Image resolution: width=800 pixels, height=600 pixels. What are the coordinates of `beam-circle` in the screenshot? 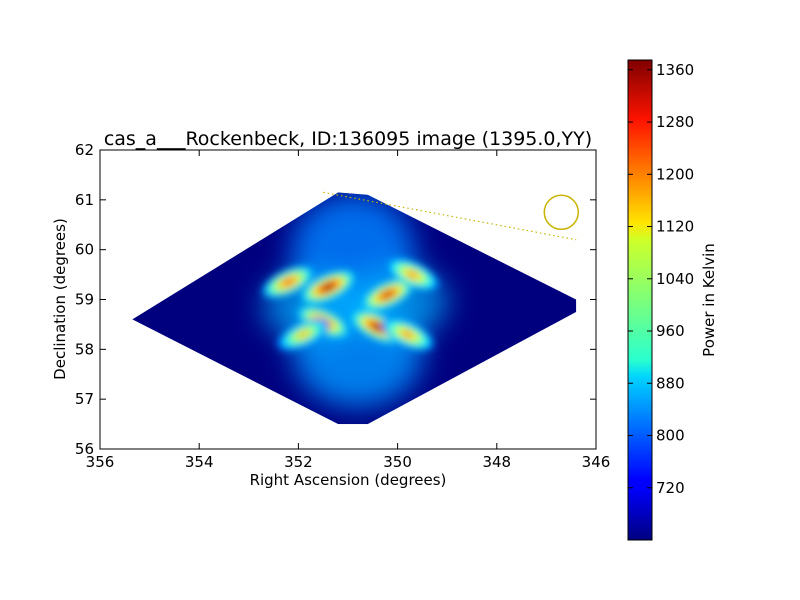 It's located at (561, 212).